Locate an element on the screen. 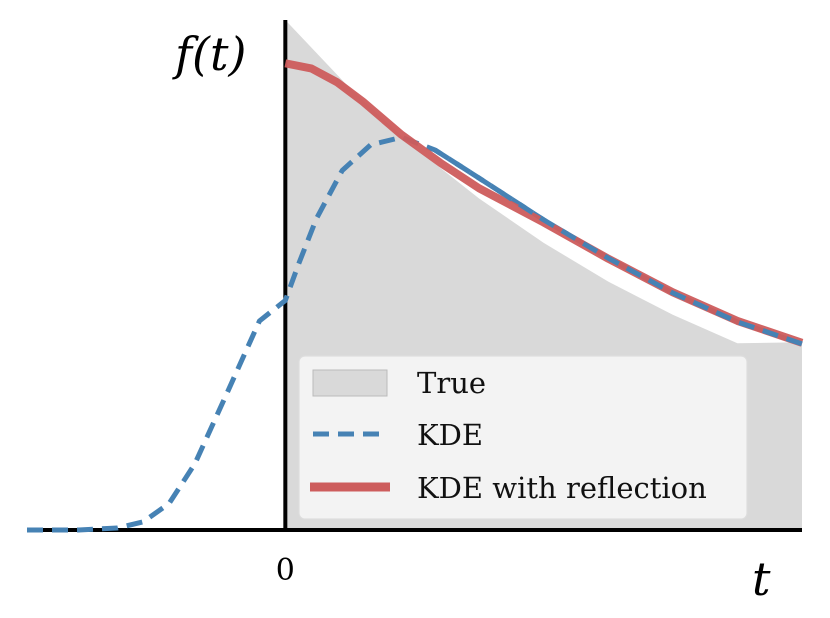 This screenshot has width=830, height=618. legend-label-true: True is located at coordinates (451, 383).